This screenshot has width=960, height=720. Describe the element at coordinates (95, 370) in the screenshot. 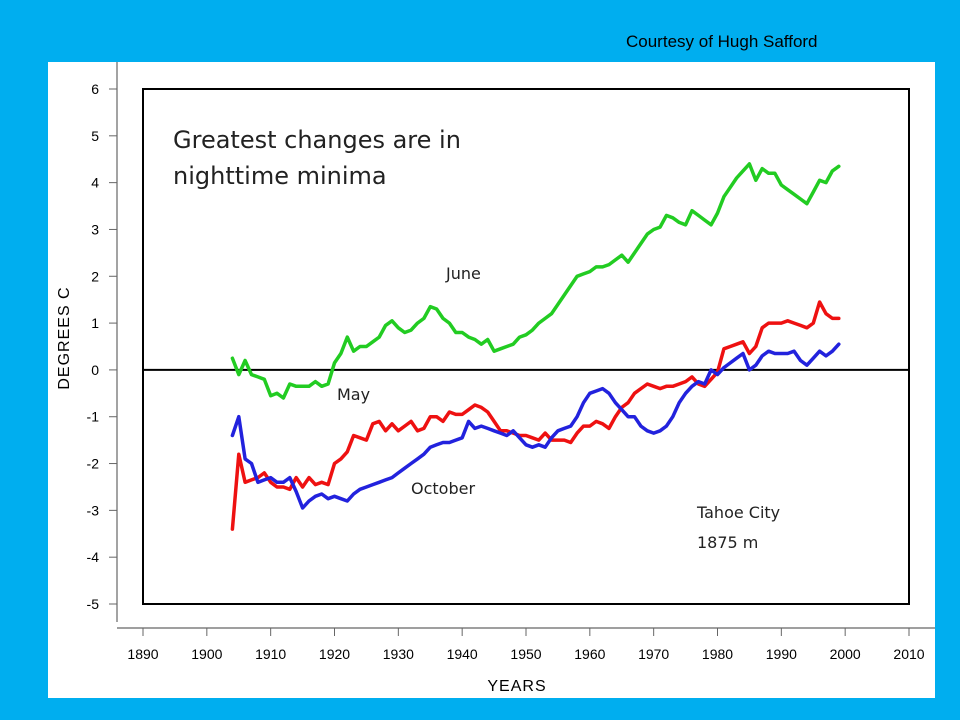

I see `y-tick-label: 0` at that location.